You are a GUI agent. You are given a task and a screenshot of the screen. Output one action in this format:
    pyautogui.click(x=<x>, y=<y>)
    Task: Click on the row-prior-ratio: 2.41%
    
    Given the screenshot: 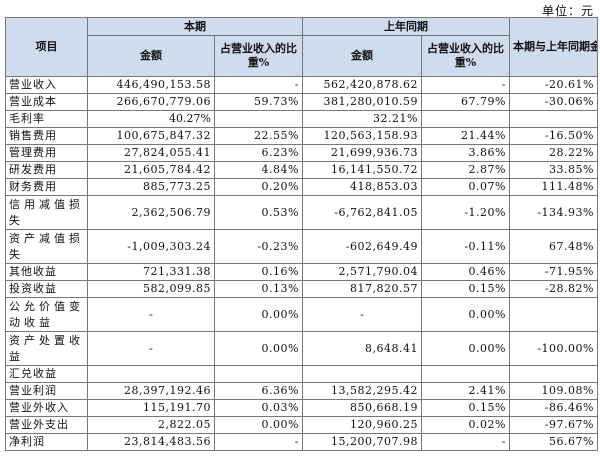 What is the action you would take?
    pyautogui.click(x=465, y=391)
    